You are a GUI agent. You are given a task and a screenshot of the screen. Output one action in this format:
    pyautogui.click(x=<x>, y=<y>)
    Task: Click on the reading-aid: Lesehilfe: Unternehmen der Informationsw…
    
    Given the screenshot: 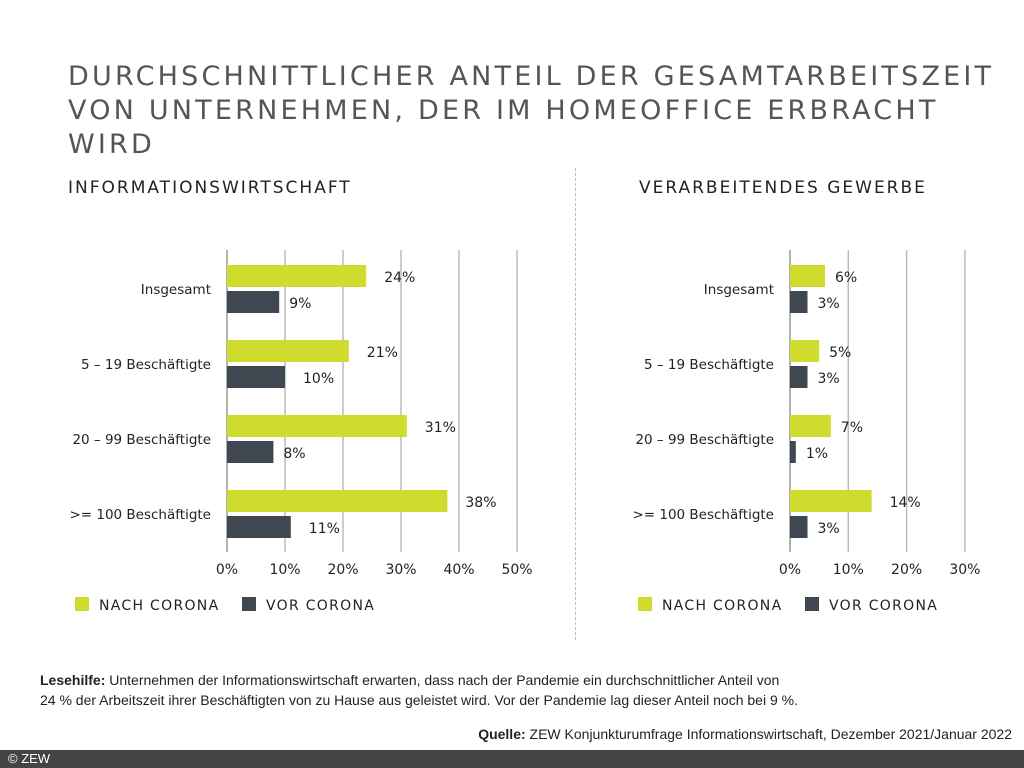 What is the action you would take?
    pyautogui.click(x=419, y=690)
    